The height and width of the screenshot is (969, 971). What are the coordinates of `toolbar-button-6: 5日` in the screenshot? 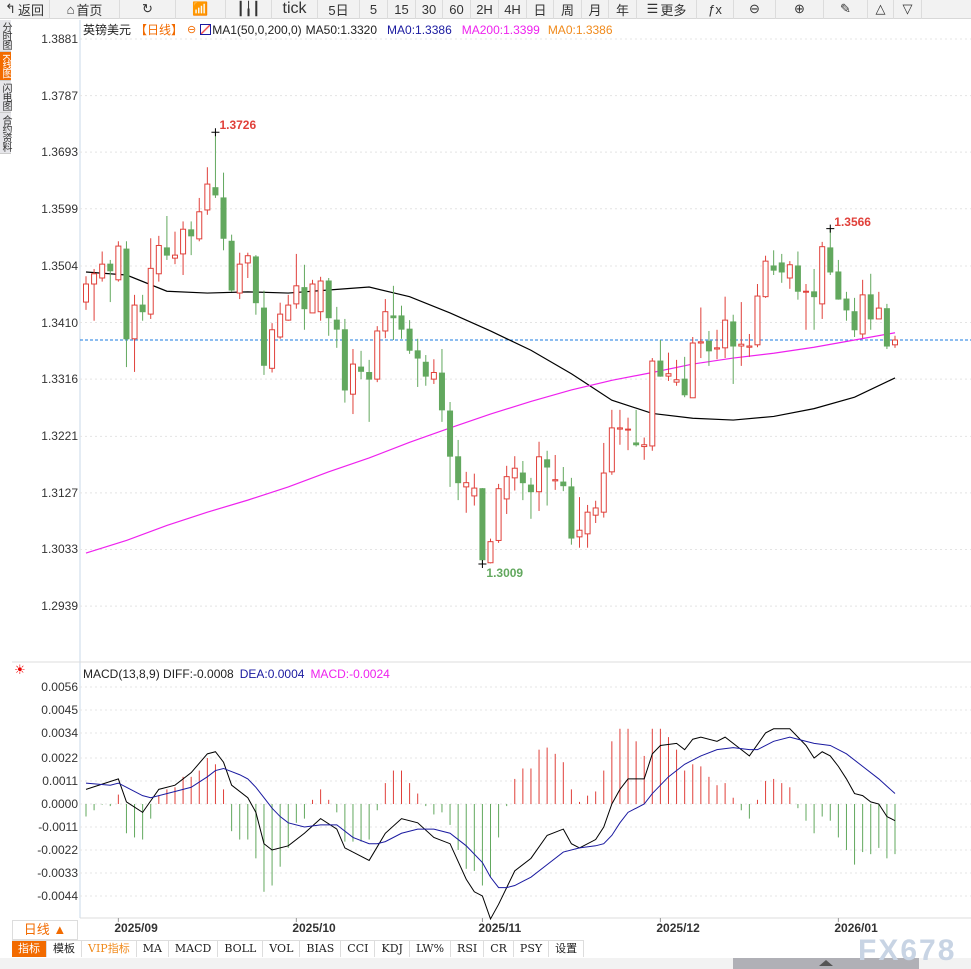 It's located at (339, 9).